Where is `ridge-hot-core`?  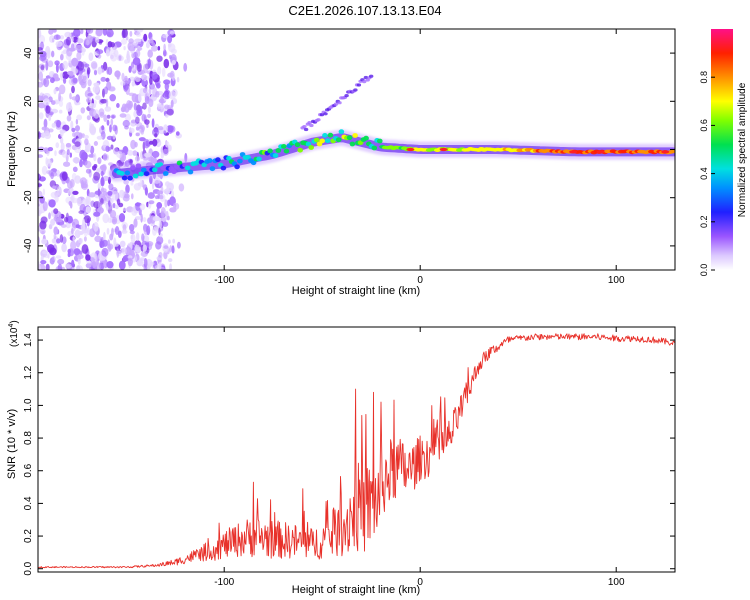
ridge-hot-core is located at coordinates (600, 152).